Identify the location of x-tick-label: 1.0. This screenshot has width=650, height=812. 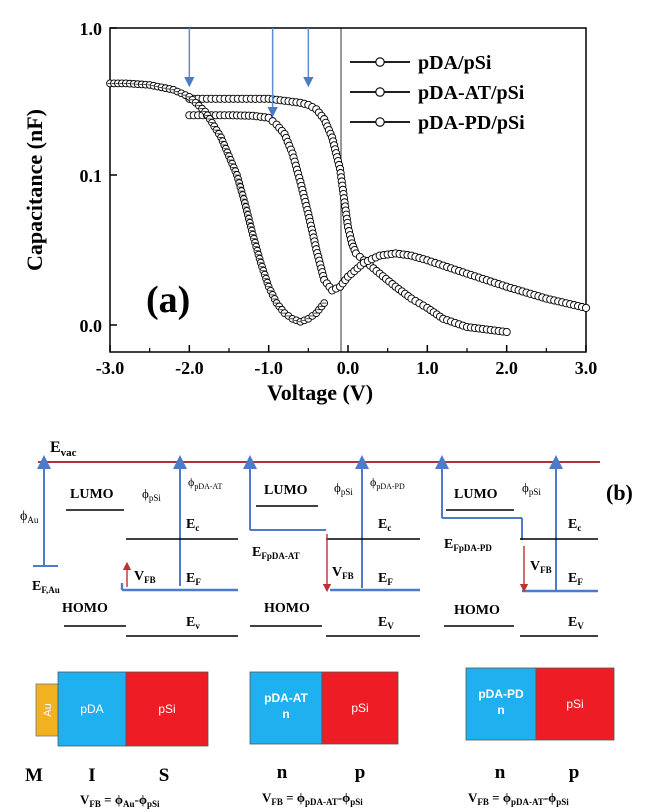
(427, 368).